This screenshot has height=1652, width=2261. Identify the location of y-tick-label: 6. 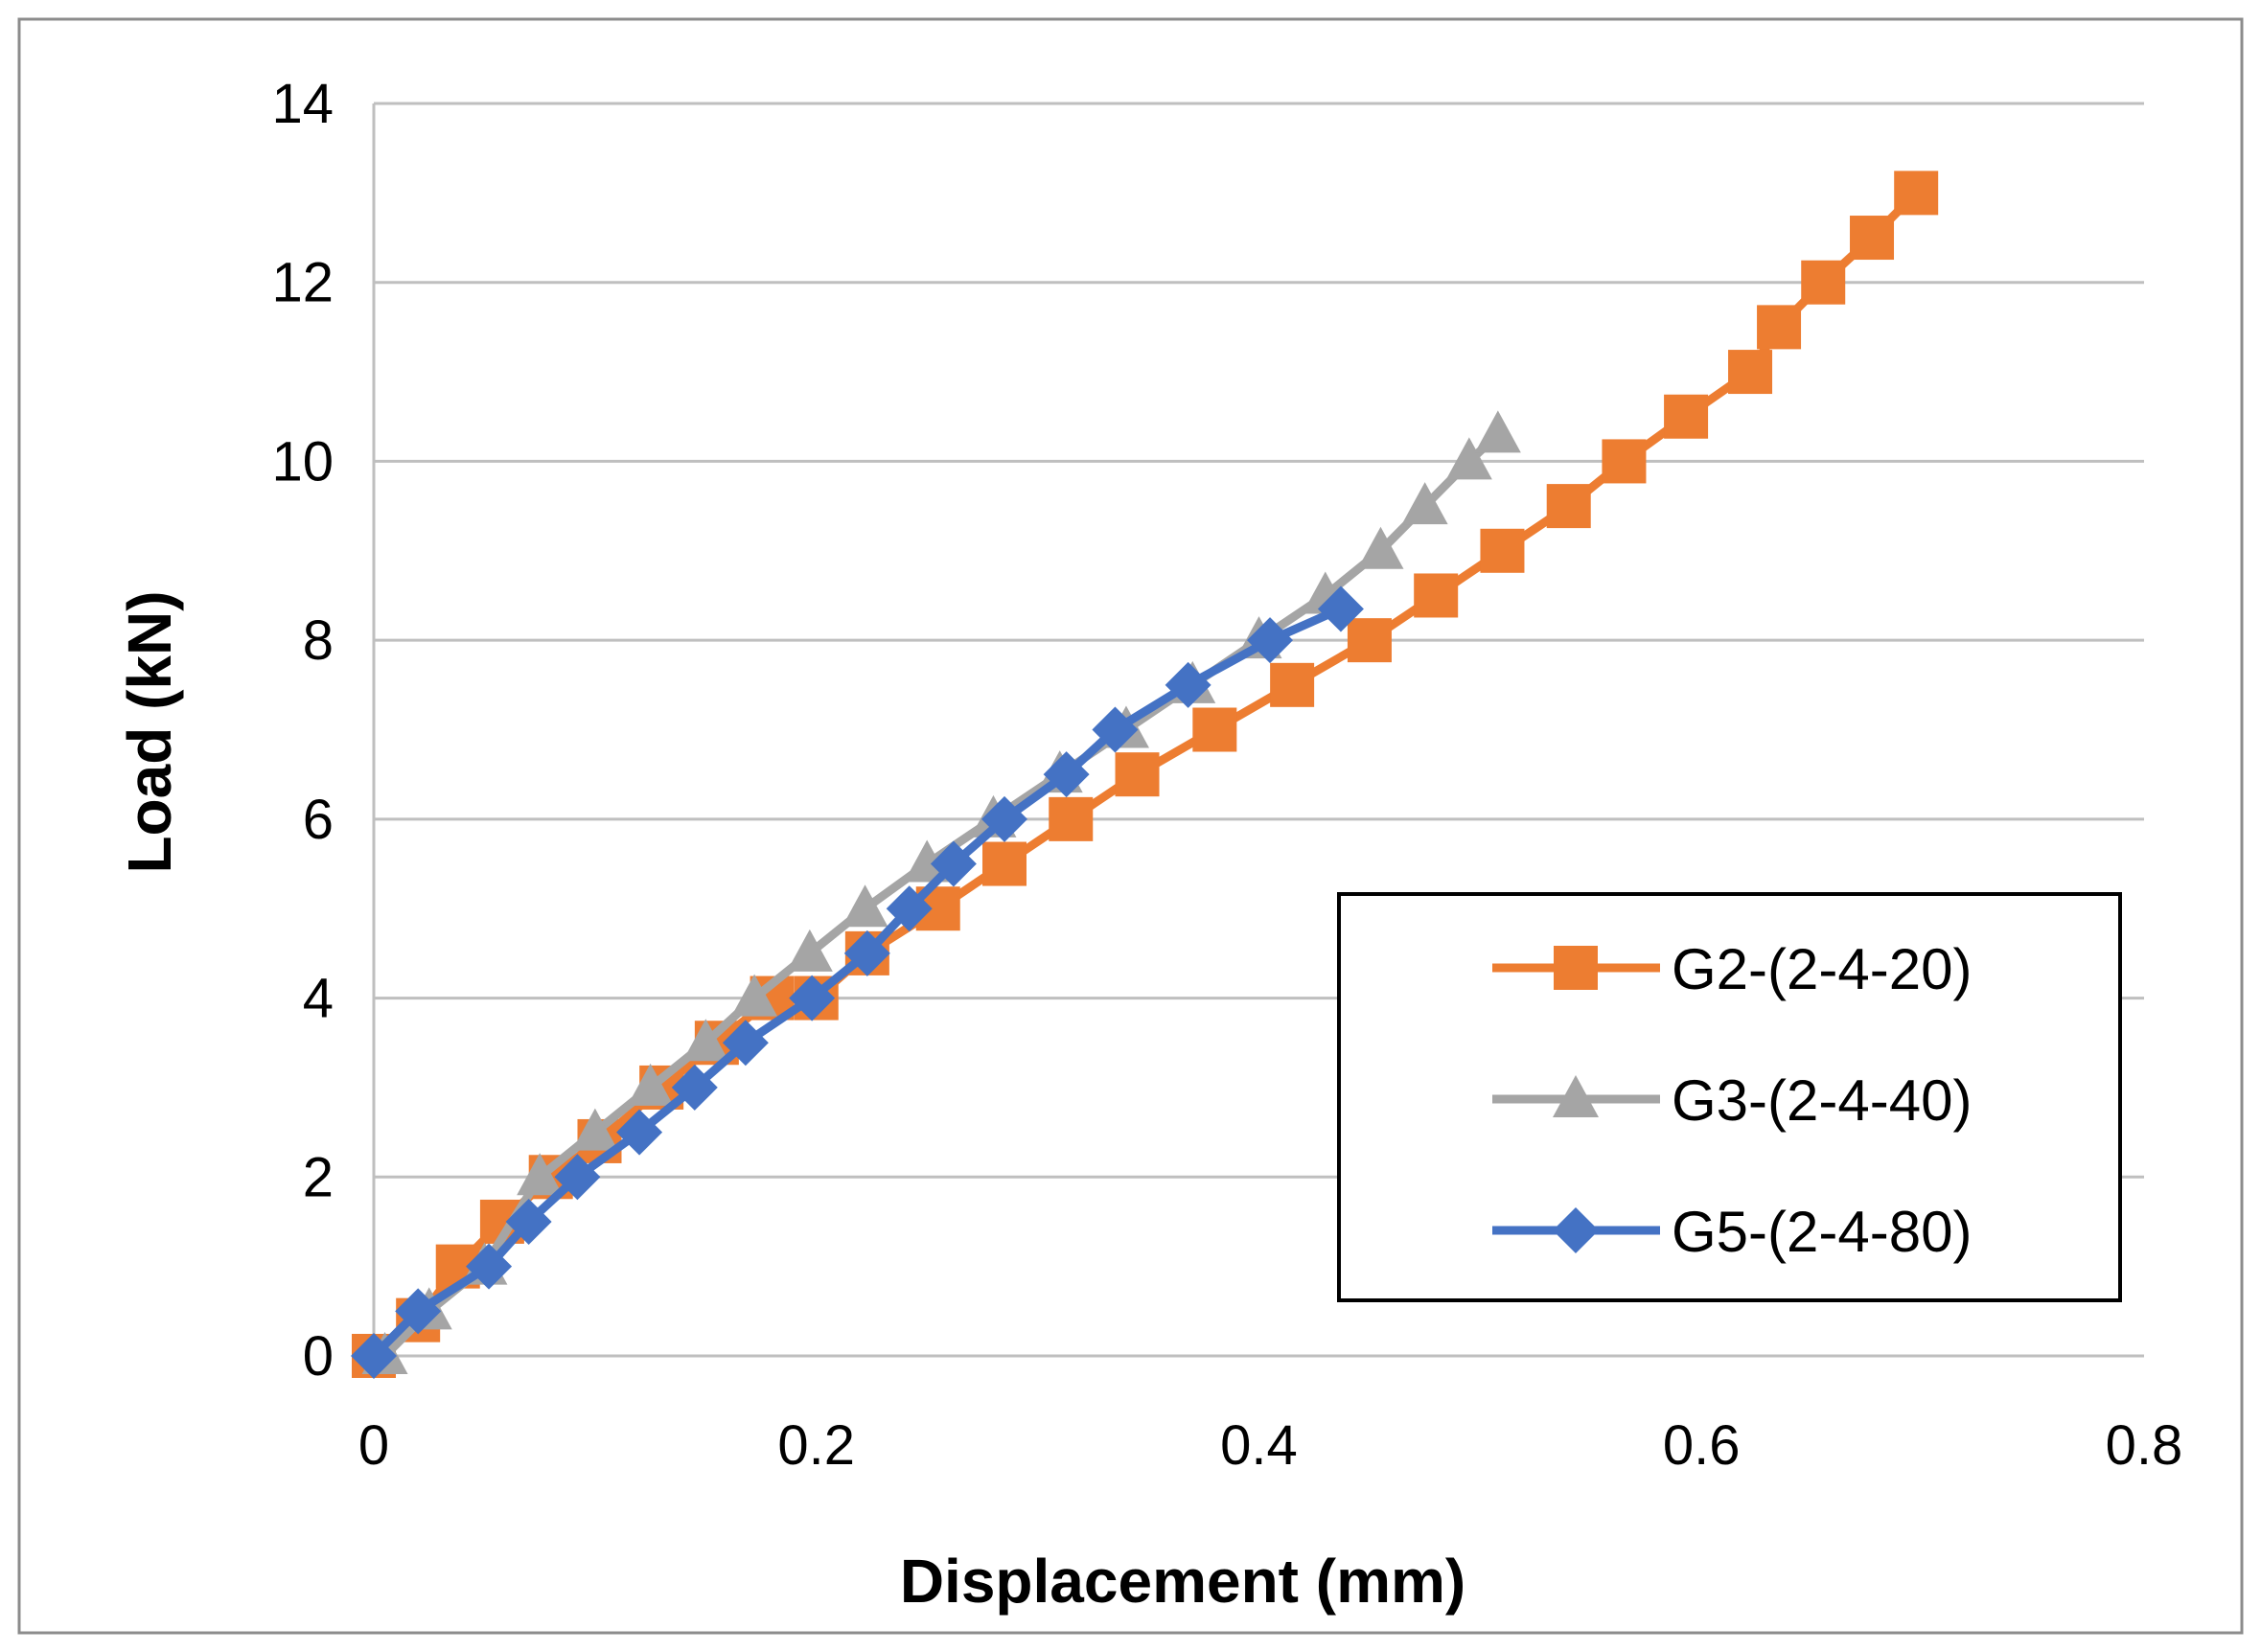
(318, 820).